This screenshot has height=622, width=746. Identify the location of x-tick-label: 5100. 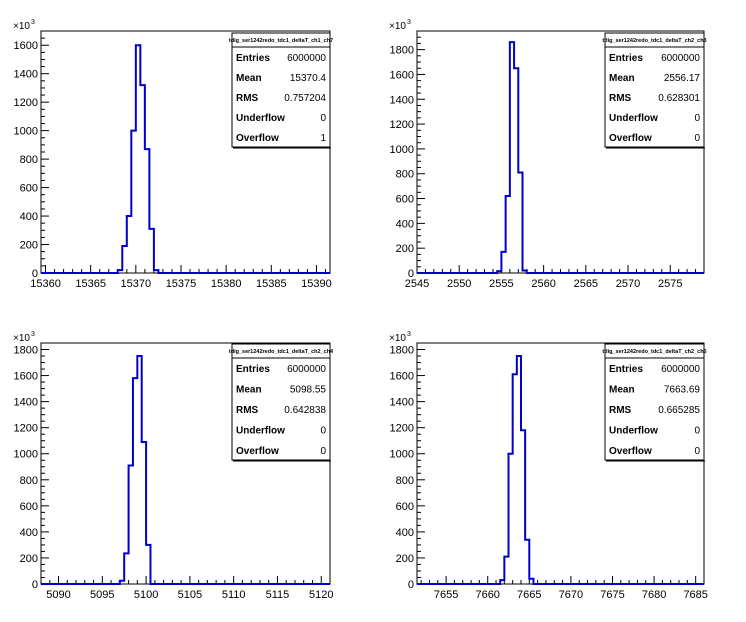
(146, 595).